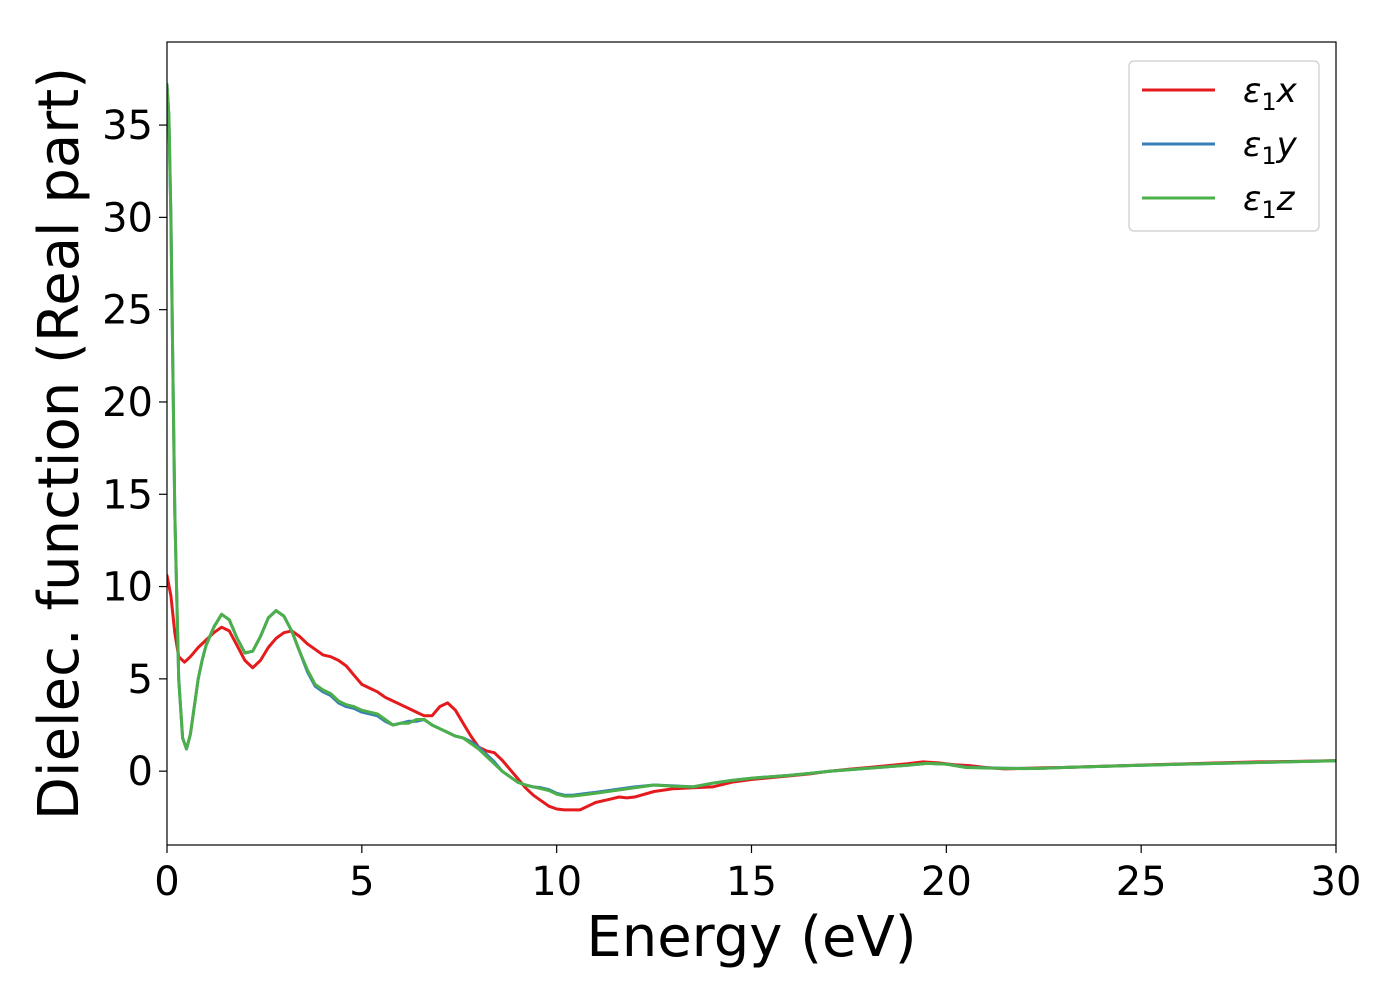 This screenshot has width=1400, height=1000. What do you see at coordinates (140, 680) in the screenshot?
I see `y-tick-label: 5` at bounding box center [140, 680].